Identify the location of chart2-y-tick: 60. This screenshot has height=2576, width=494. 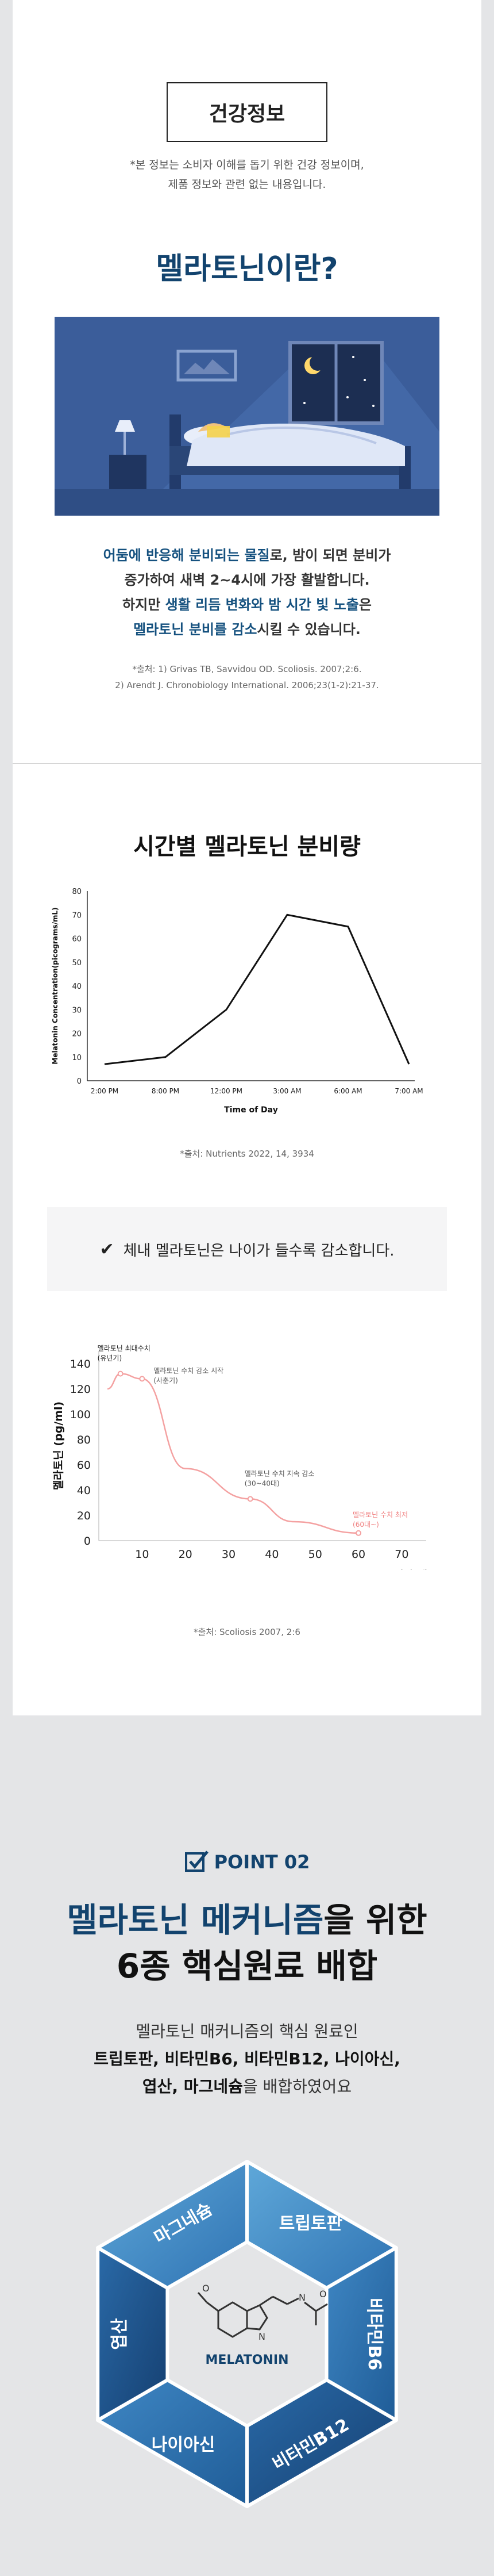
(84, 1466).